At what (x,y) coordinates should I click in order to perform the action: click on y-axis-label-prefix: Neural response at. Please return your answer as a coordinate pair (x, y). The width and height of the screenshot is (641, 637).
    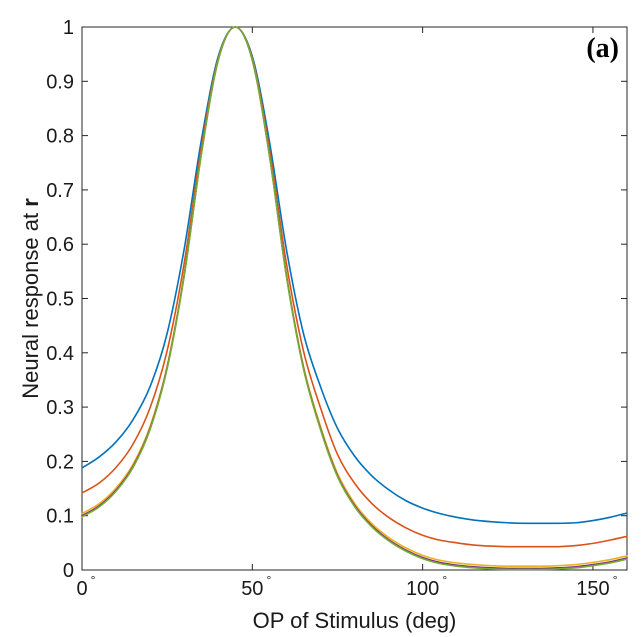
    Looking at the image, I should click on (30, 306).